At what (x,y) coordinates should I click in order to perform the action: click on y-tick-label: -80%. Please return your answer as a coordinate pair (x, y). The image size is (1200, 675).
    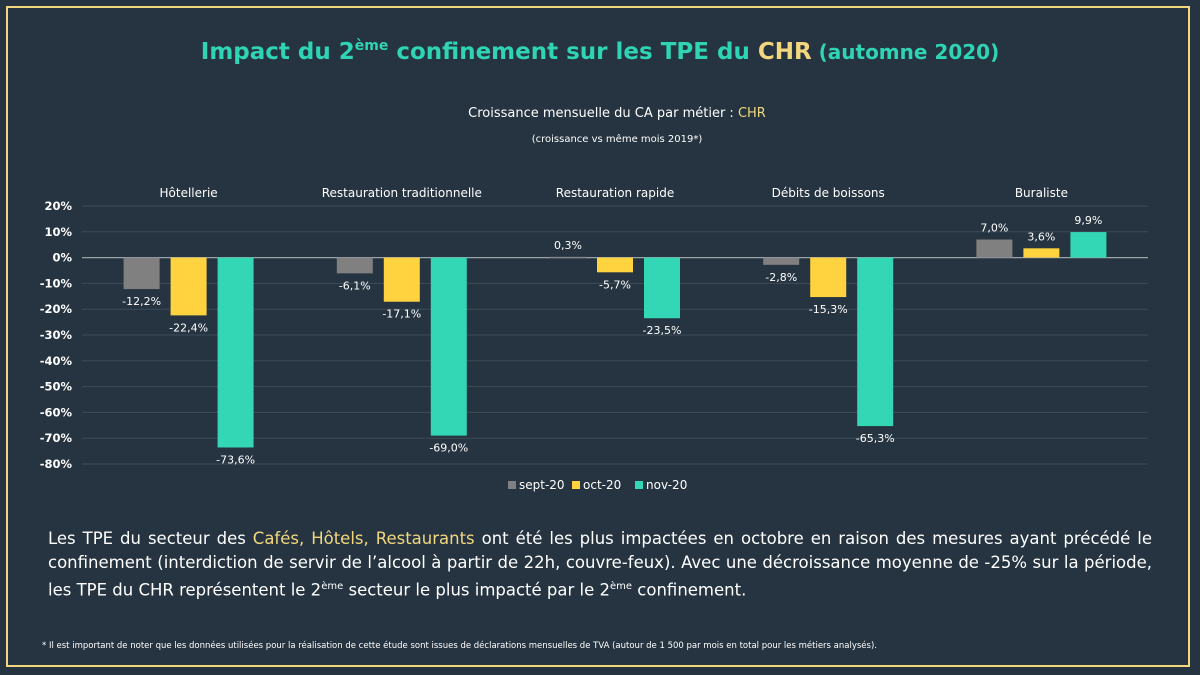
    Looking at the image, I should click on (56, 464).